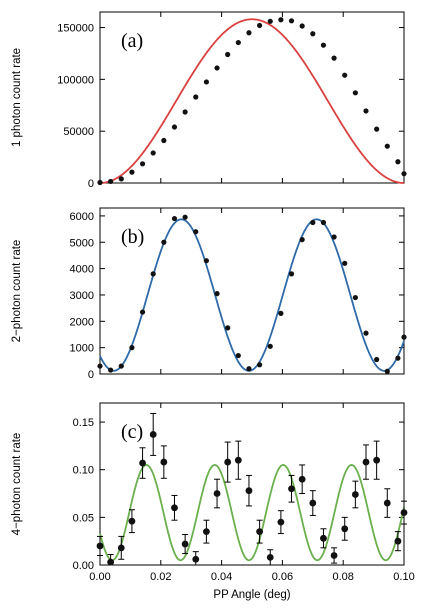 Image resolution: width=428 pixels, height=613 pixels. Describe the element at coordinates (132, 432) in the screenshot. I see `panel-label: (c)` at that location.